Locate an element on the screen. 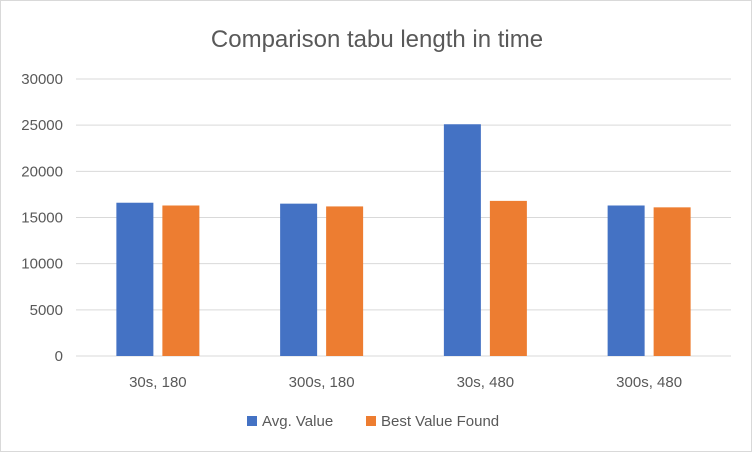 This screenshot has height=453, width=752. y-tick-label: 20000 is located at coordinates (42, 171).